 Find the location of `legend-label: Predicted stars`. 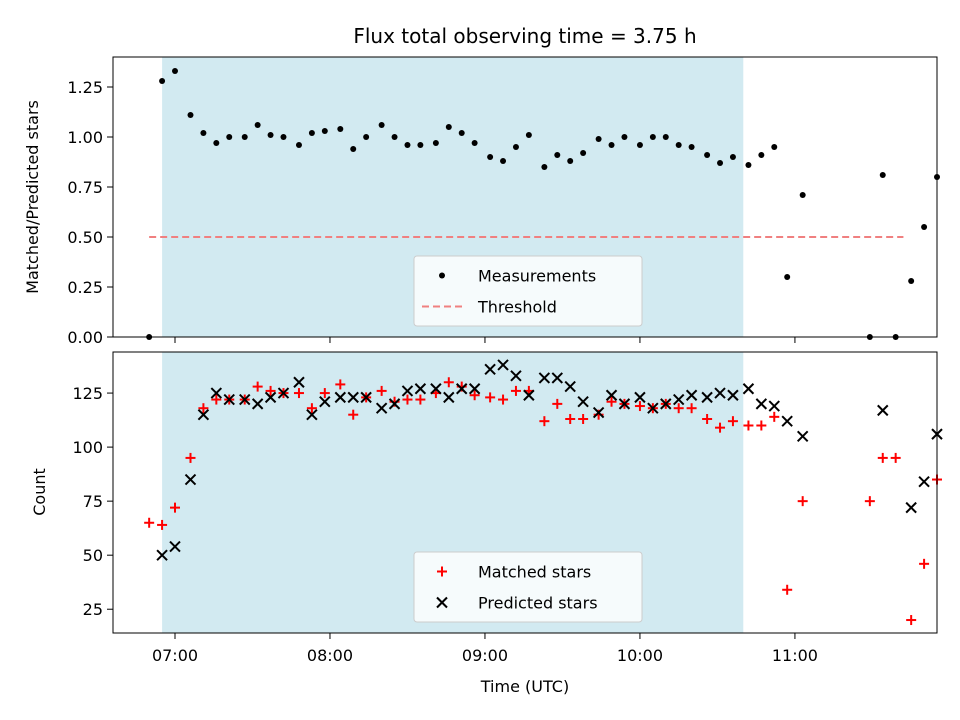

legend-label: Predicted stars is located at coordinates (538, 603).